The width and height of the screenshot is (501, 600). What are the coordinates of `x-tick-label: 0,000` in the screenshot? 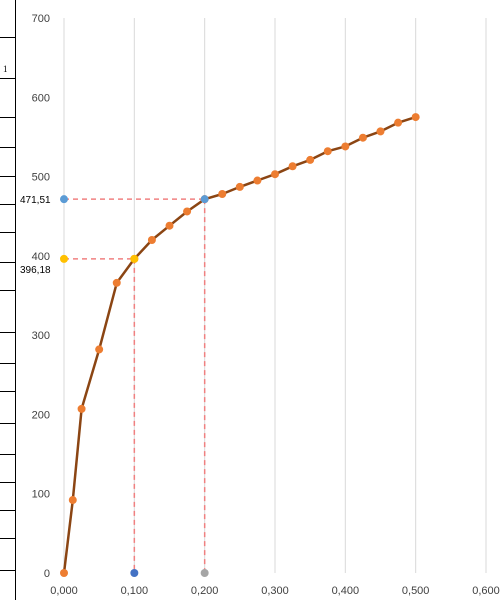 It's located at (64, 591).